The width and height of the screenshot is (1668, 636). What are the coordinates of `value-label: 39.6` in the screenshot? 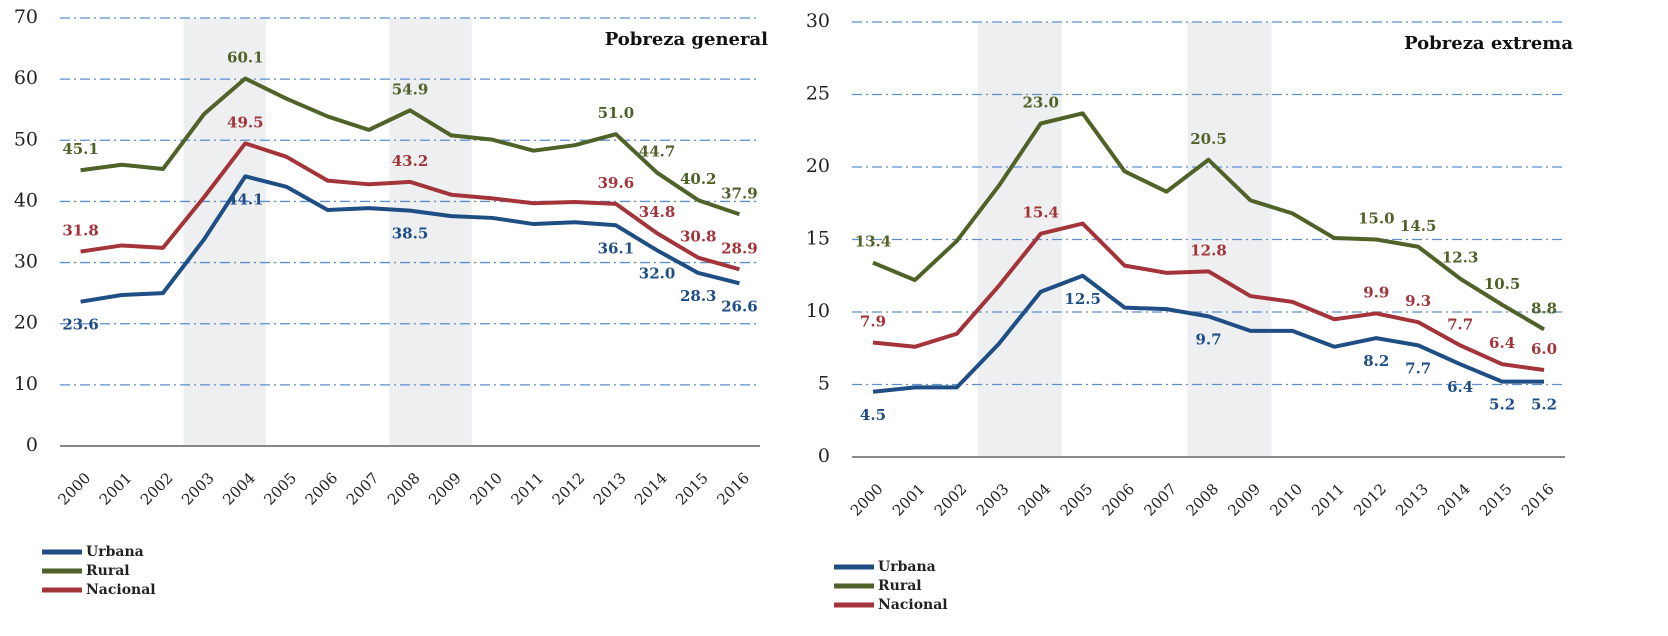 It's located at (616, 183).